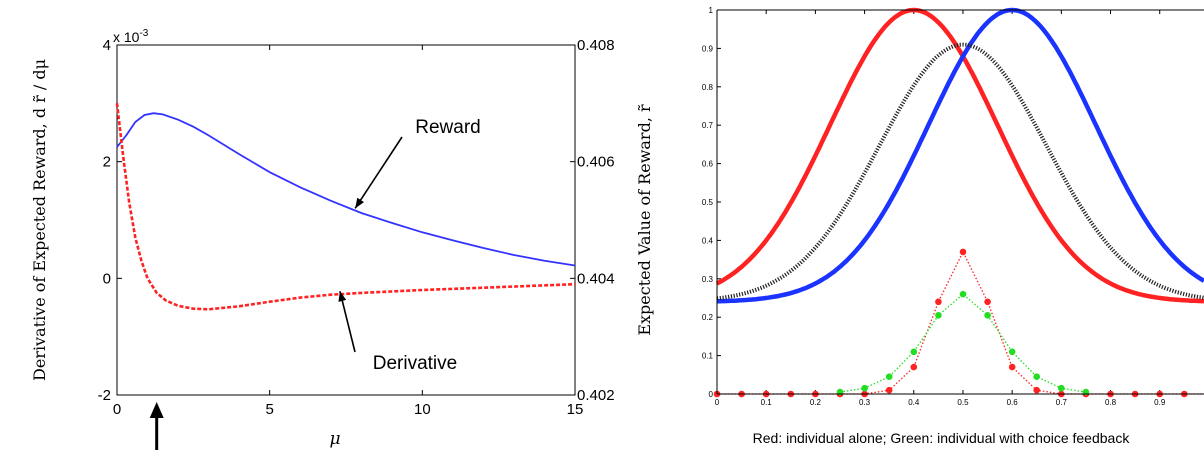 This screenshot has height=450, width=1204. Describe the element at coordinates (342, 296) in the screenshot. I see `derivative-annotation-arrowhead` at that location.